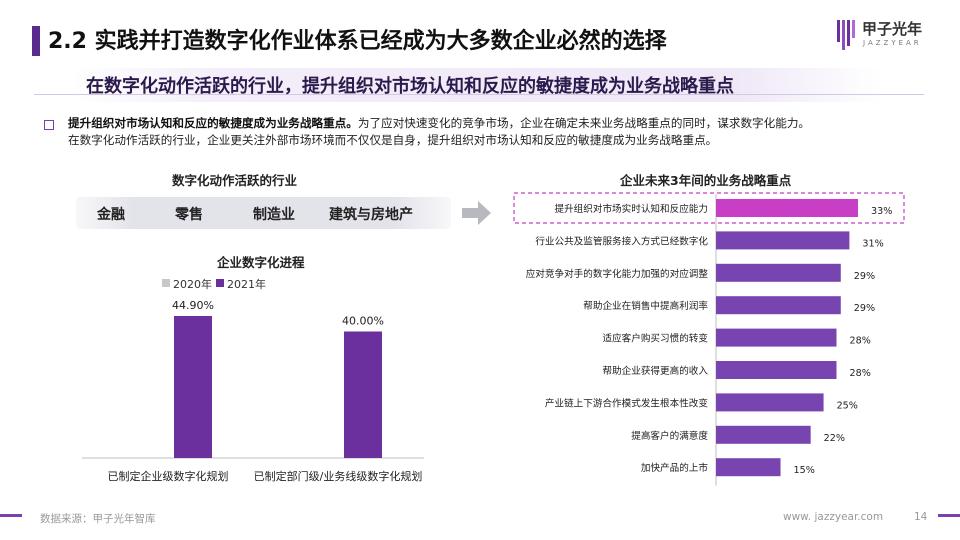 This screenshot has height=540, width=960. Describe the element at coordinates (166, 283) in the screenshot. I see `legend-swatch-2020` at that location.